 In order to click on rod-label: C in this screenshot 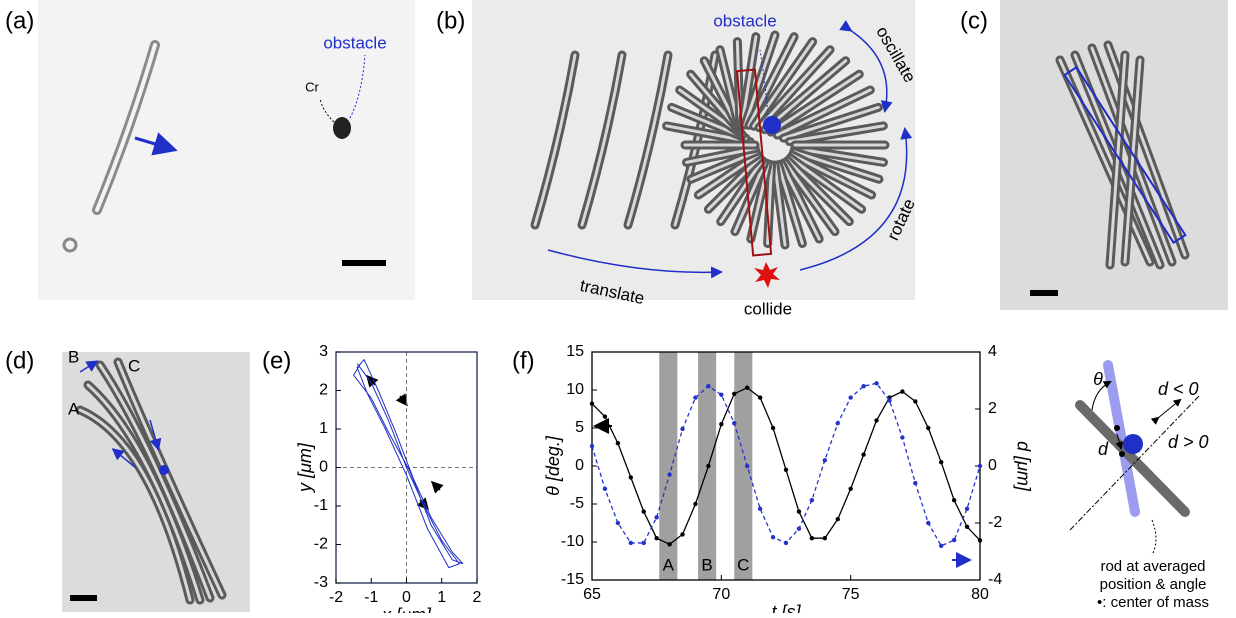, I will do `click(134, 365)`.